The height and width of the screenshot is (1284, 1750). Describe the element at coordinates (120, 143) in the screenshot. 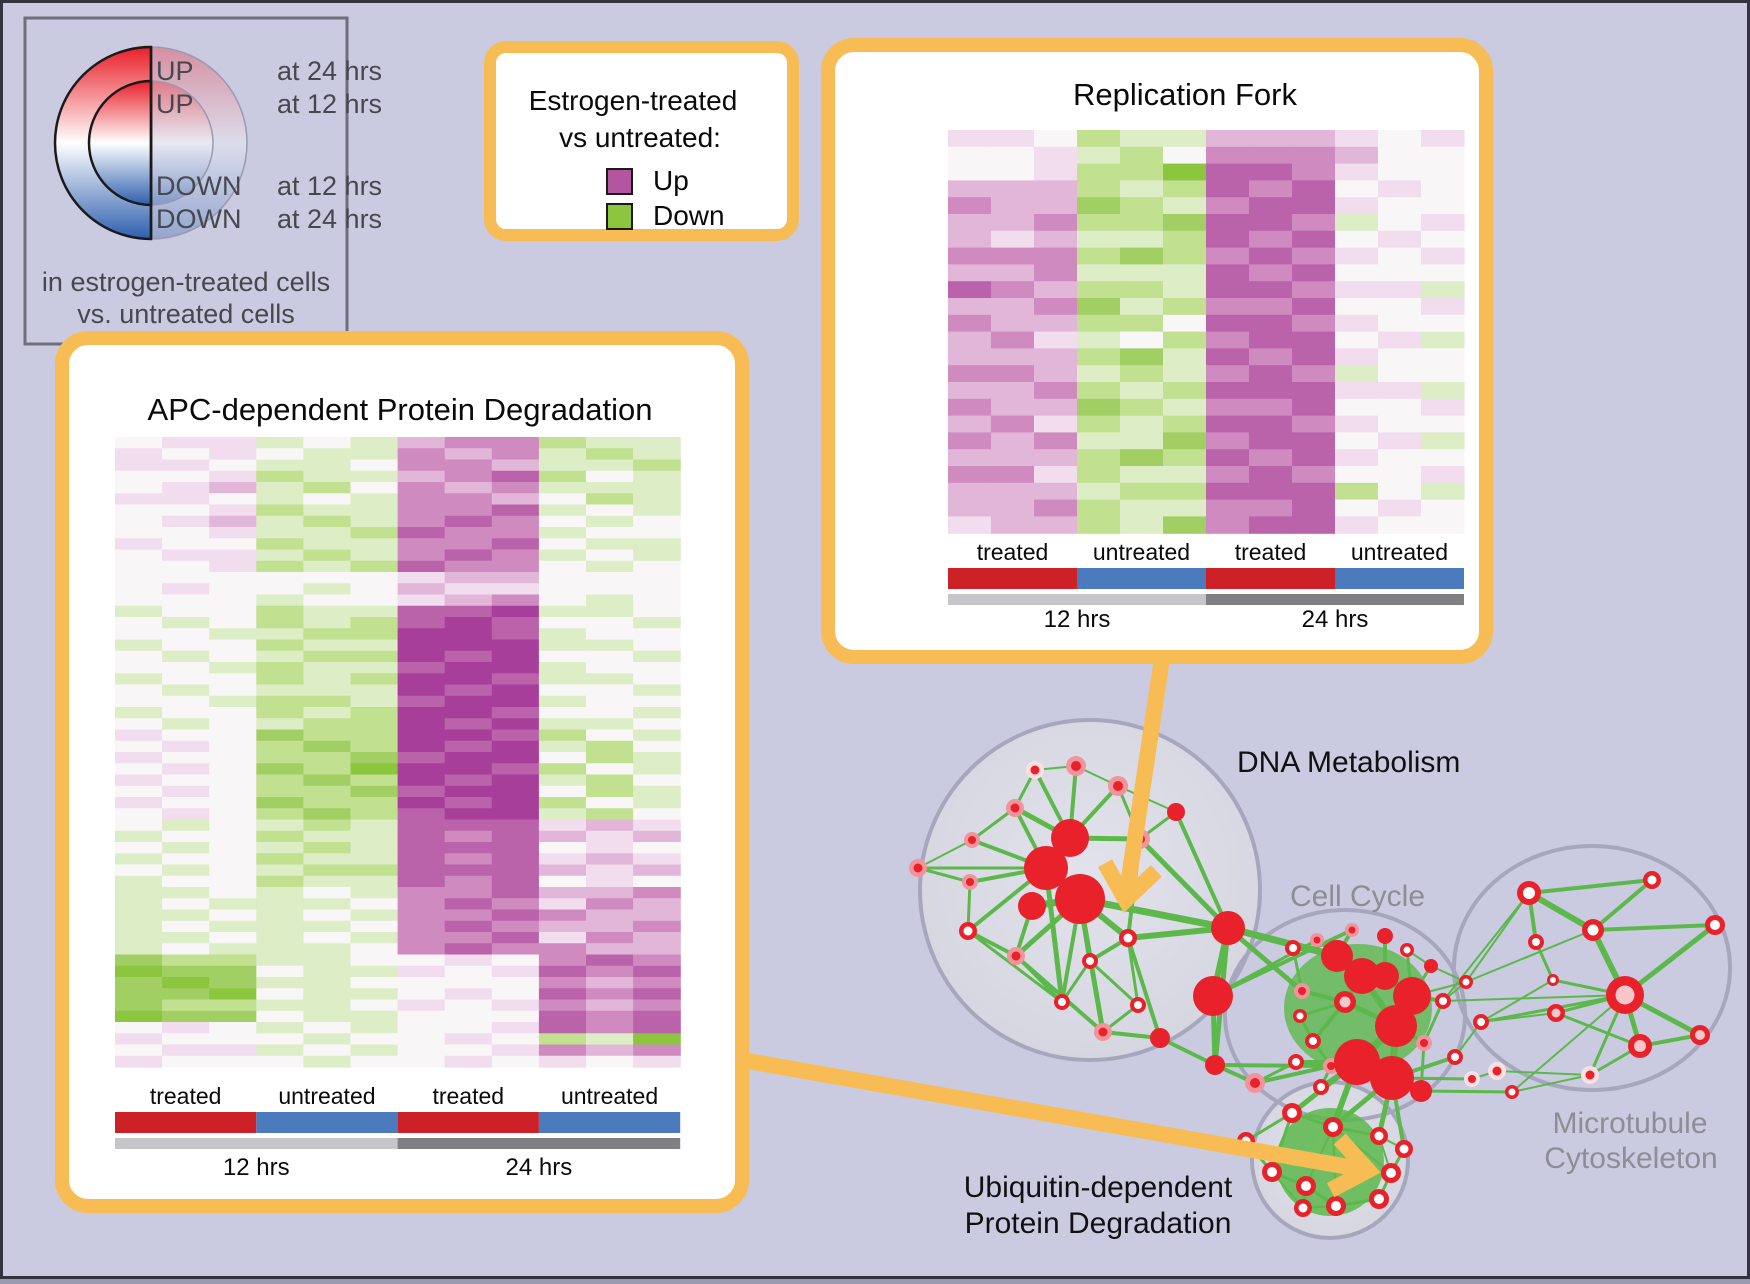

I see `inner-halfcircle-treated` at that location.